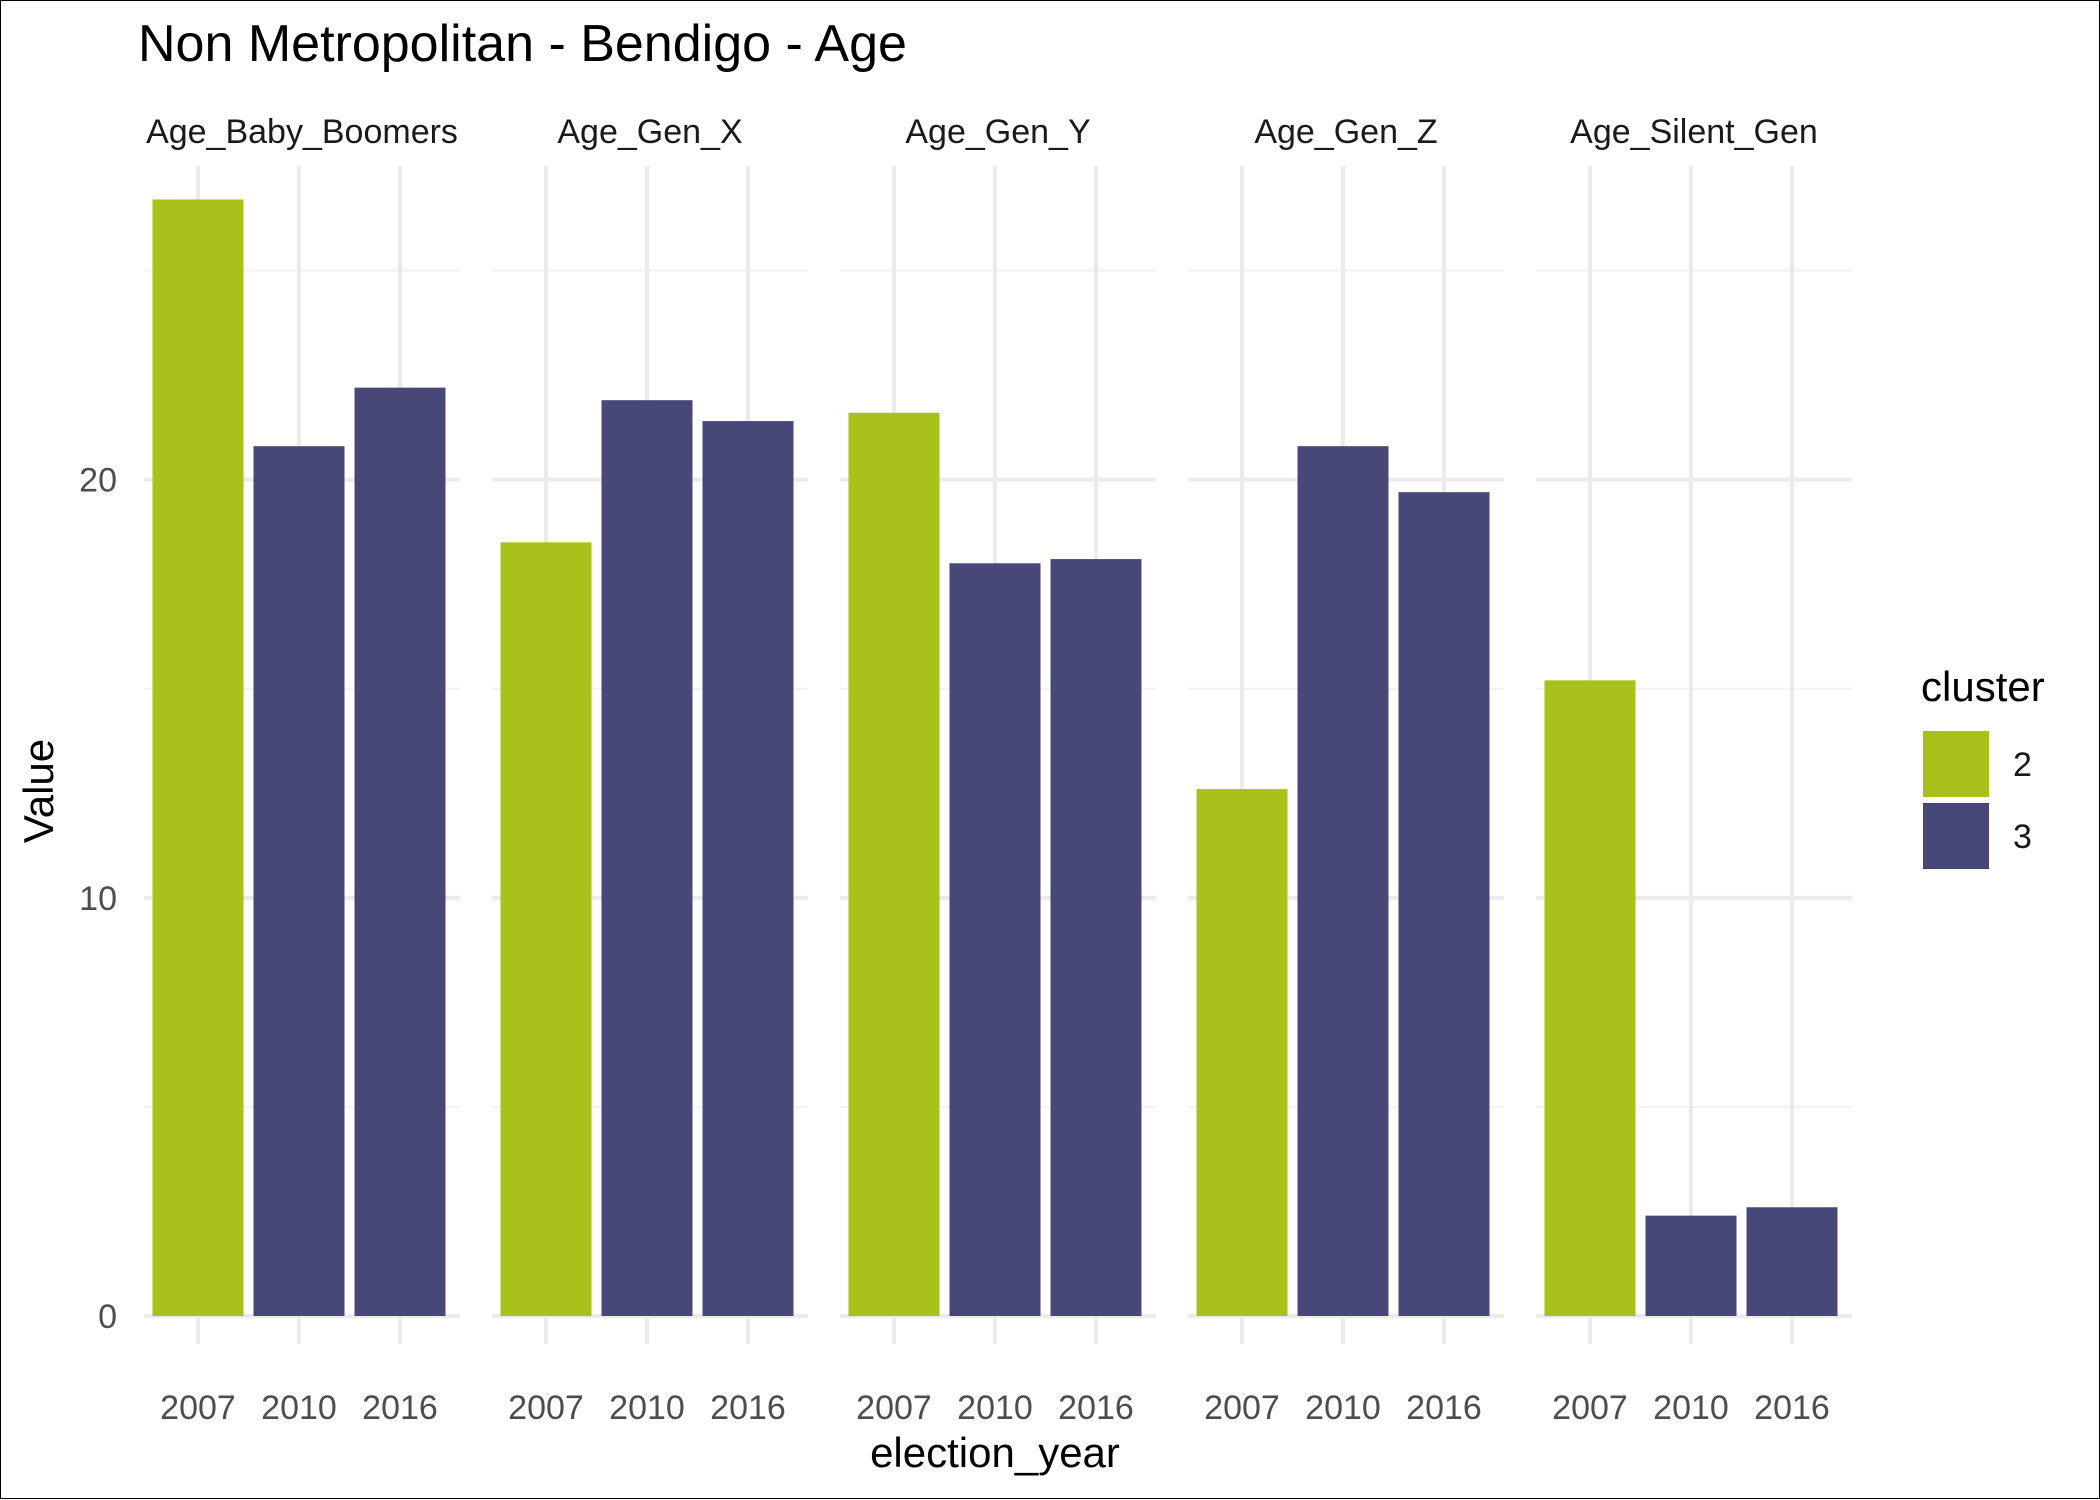 This screenshot has height=1500, width=2100. I want to click on facet-panel: 2007 2010 2016 Age_Gen_Y, so click(998, 770).